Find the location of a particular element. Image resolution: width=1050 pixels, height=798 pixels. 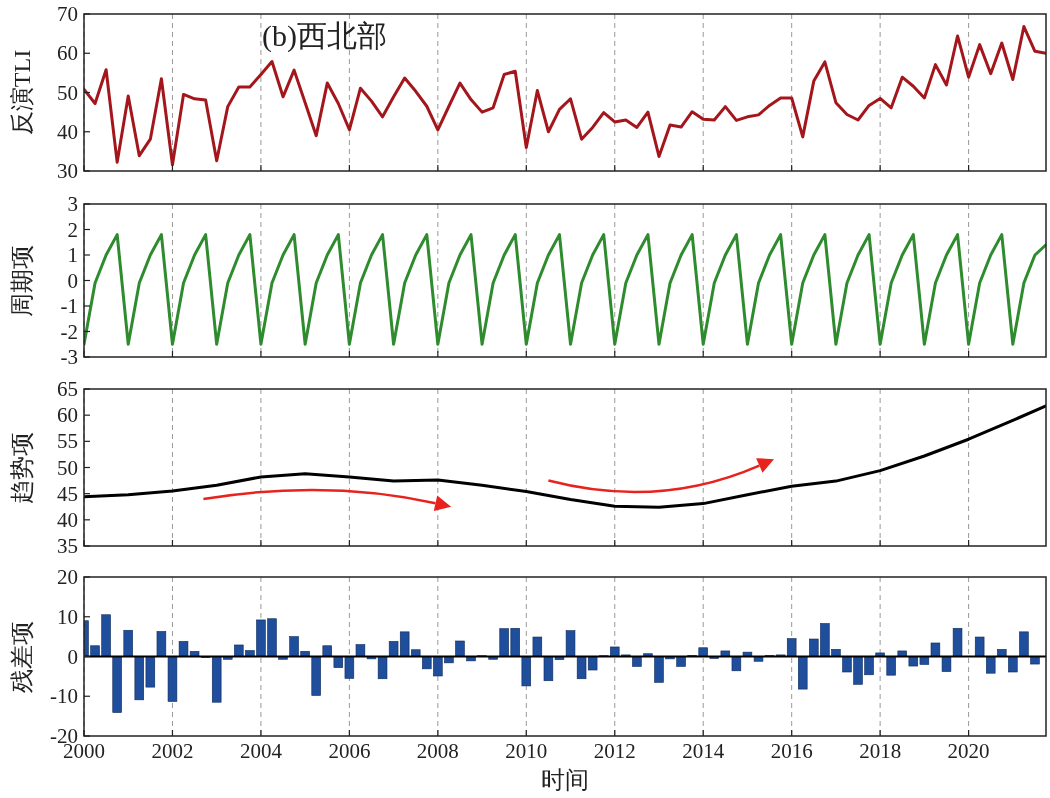

x-axis-title: 时间 is located at coordinates (565, 780).